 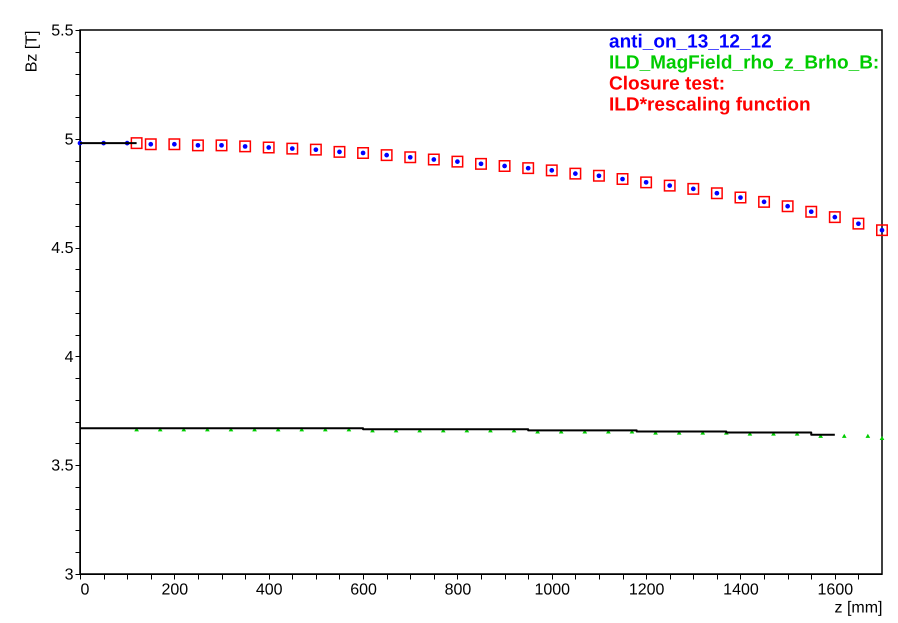 What do you see at coordinates (175, 590) in the screenshot?
I see `x-tick-label: 200` at bounding box center [175, 590].